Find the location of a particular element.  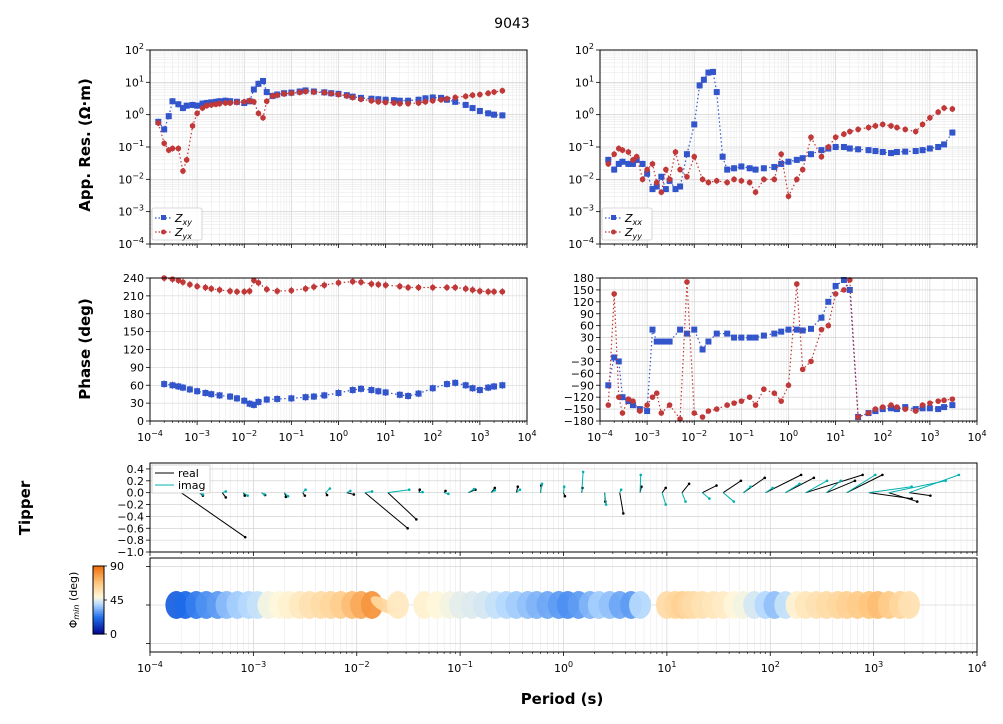

res-off-y-tick-label: 10⁻³ is located at coordinates (131, 211).